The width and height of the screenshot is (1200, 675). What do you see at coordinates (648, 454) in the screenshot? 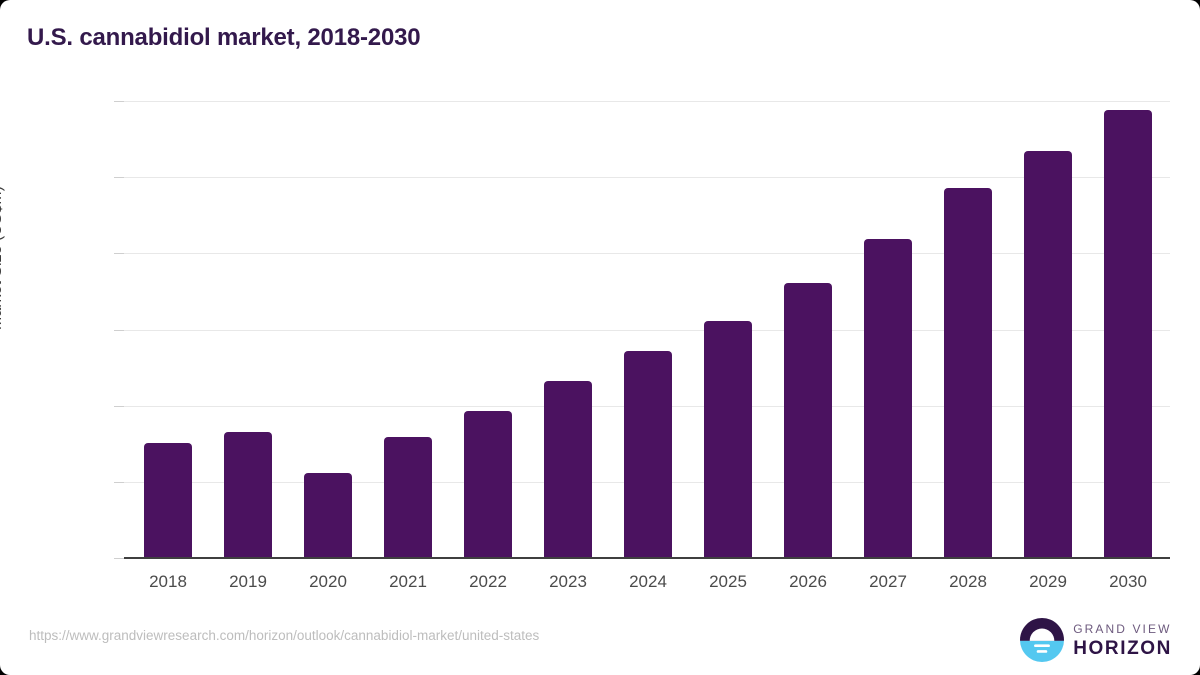
I see `bar-2024` at bounding box center [648, 454].